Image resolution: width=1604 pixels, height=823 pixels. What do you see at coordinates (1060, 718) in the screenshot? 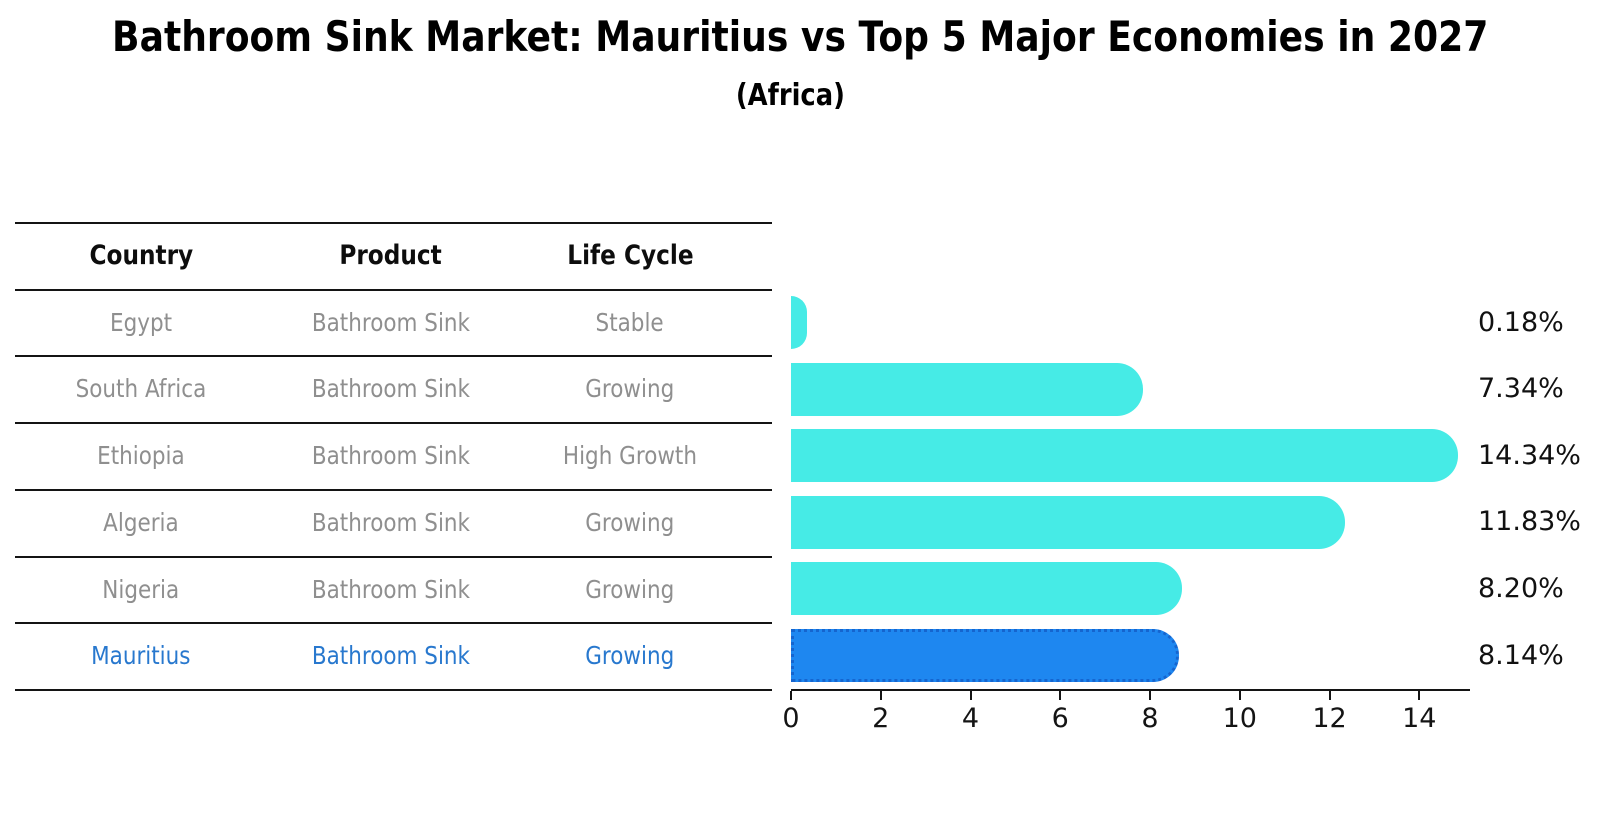
I see `x-tick-label: 6` at bounding box center [1060, 718].